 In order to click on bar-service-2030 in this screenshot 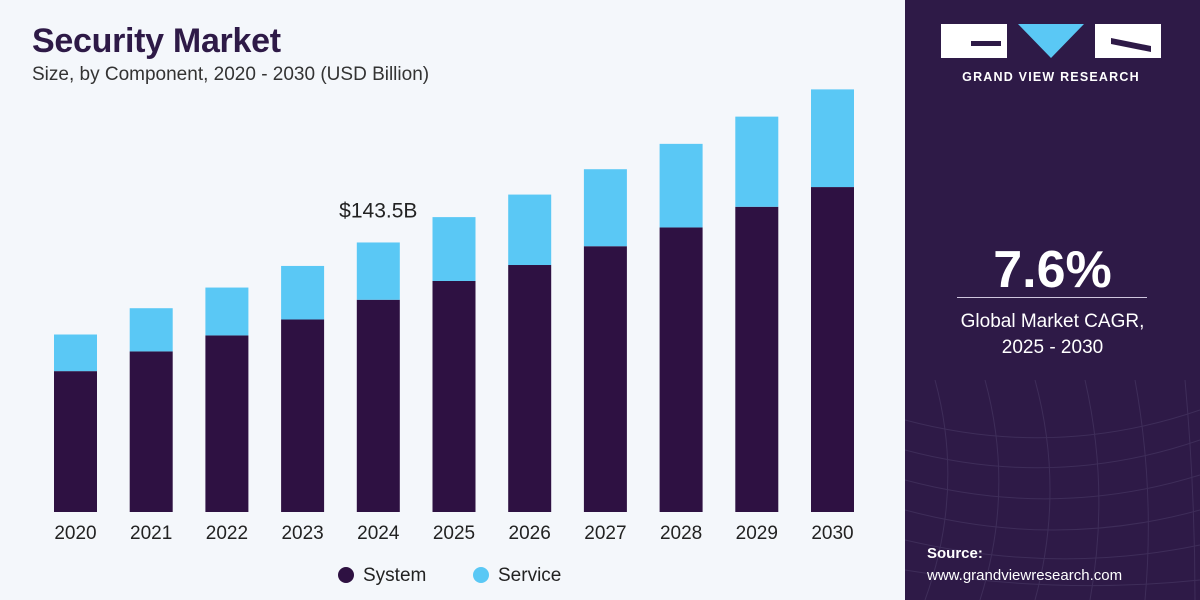, I will do `click(832, 138)`.